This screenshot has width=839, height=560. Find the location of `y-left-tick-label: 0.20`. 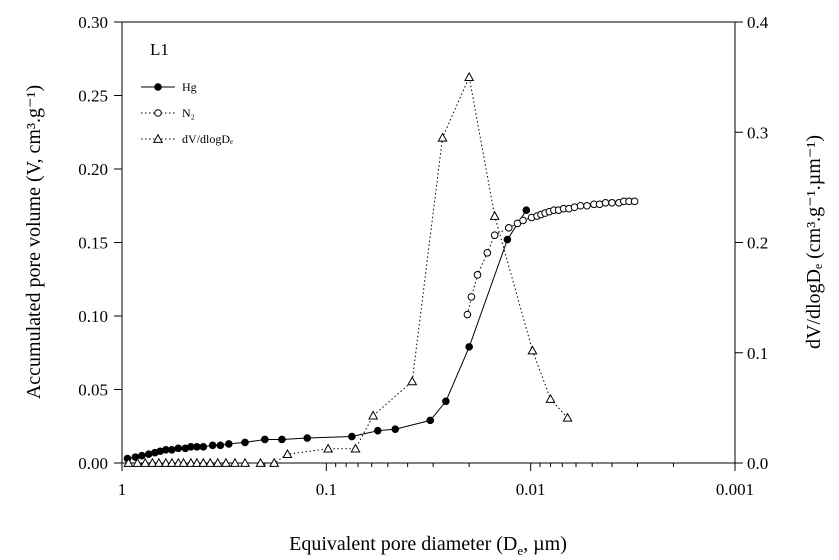

y-left-tick-label: 0.20 is located at coordinates (93, 169).